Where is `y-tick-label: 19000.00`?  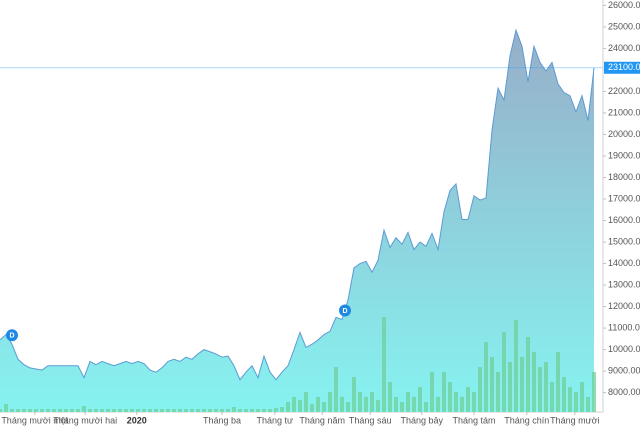
y-tick-label: 19000.00 is located at coordinates (624, 155).